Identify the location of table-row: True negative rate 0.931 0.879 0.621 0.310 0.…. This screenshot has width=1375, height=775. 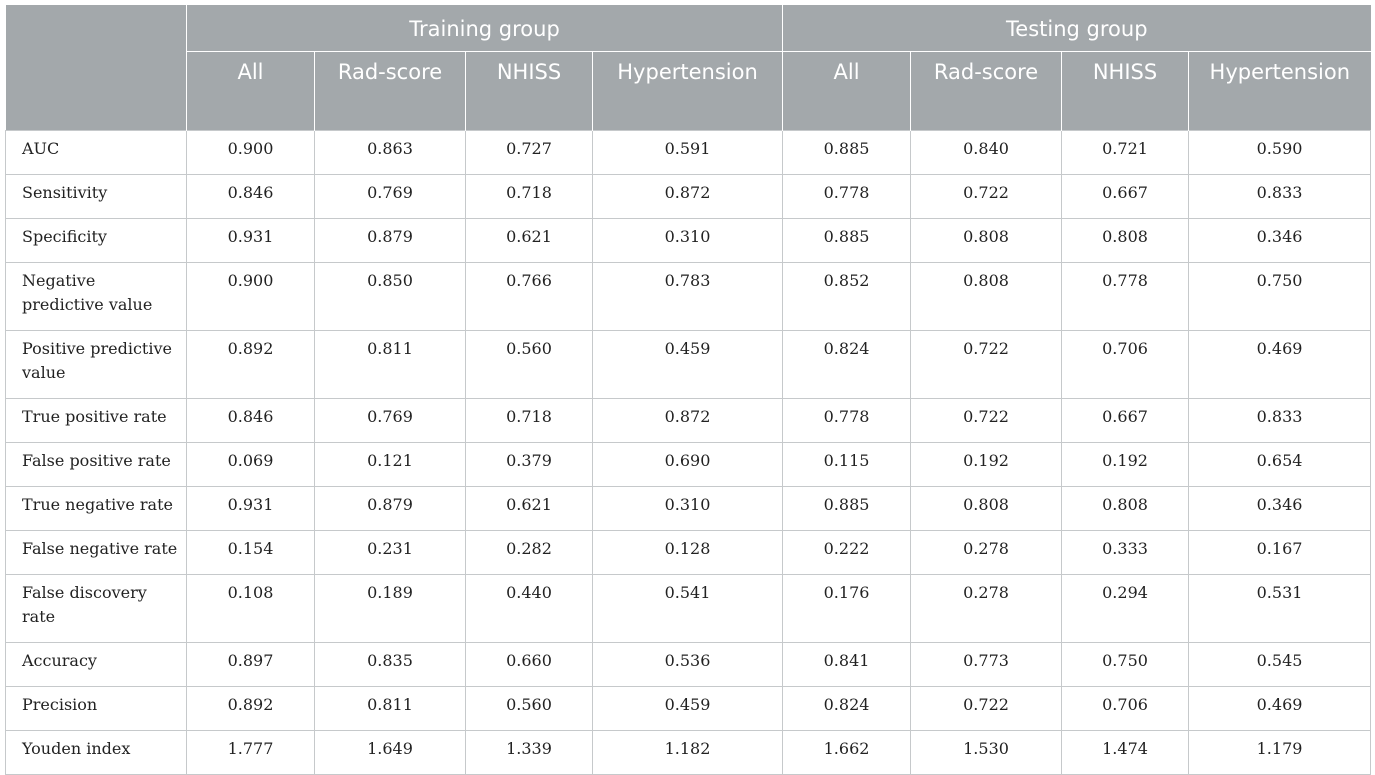
(688, 508).